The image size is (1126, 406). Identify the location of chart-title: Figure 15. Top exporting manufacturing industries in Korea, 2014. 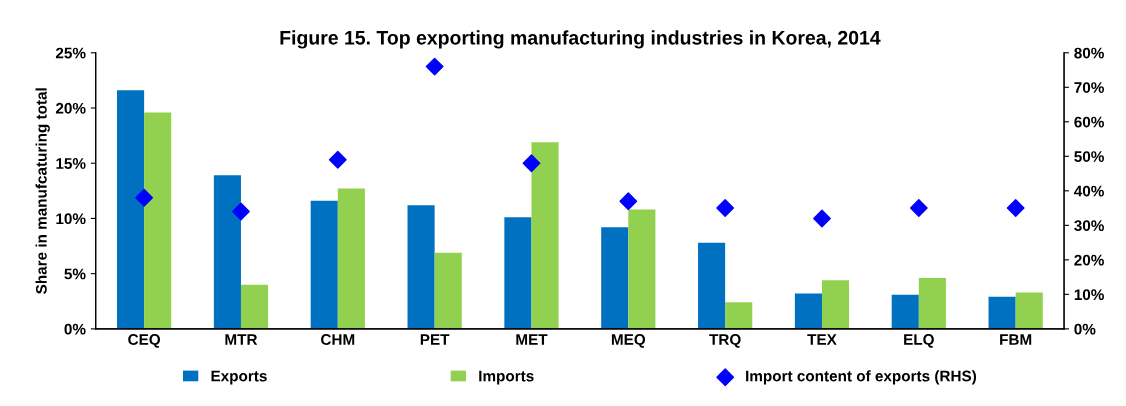
(580, 39).